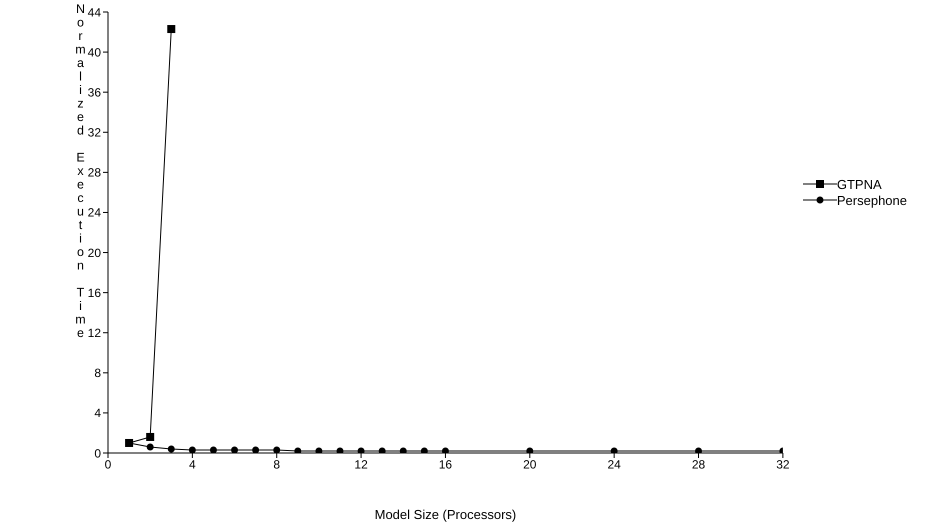  What do you see at coordinates (276, 465) in the screenshot?
I see `x-tick-label: 8` at bounding box center [276, 465].